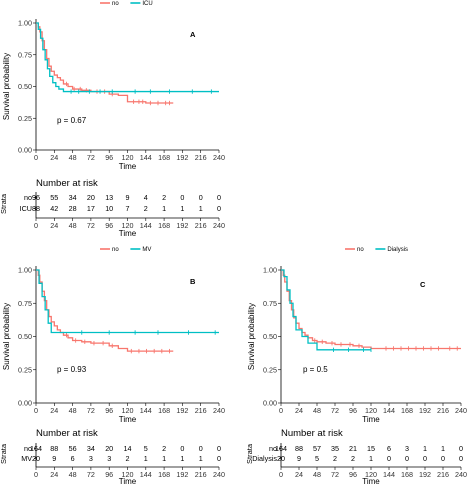 This screenshot has width=474, height=486. Describe the element at coordinates (146, 448) in the screenshot. I see `risk-count: 5` at that location.